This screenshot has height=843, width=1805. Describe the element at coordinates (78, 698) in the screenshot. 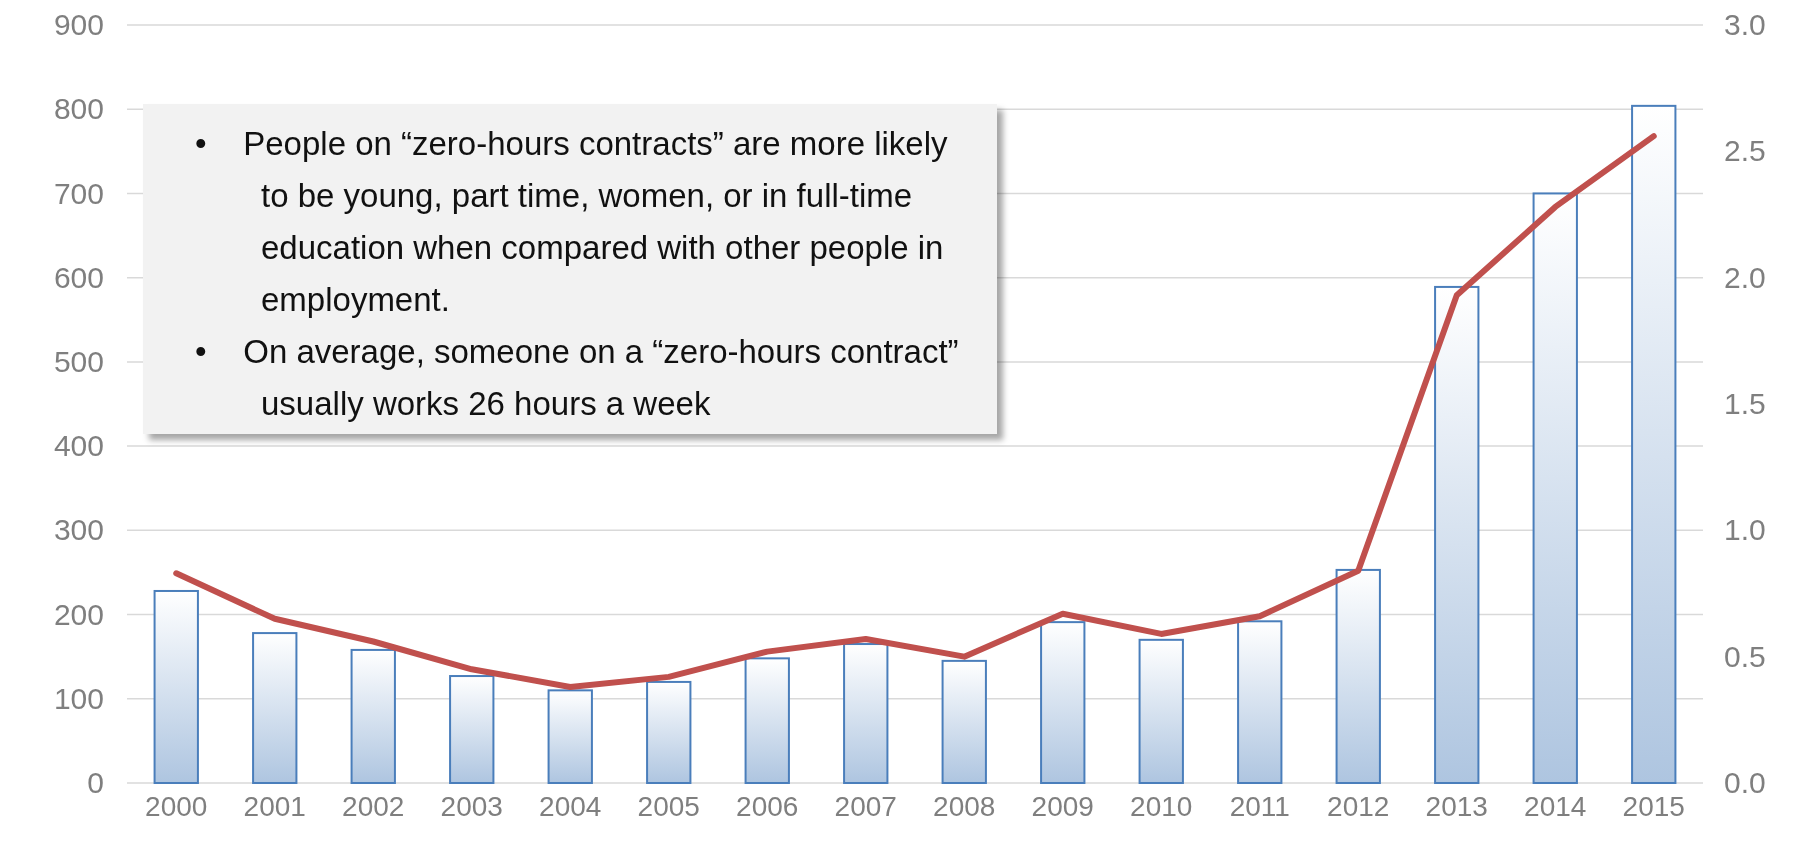

I see `y-tick-label: 100` at that location.